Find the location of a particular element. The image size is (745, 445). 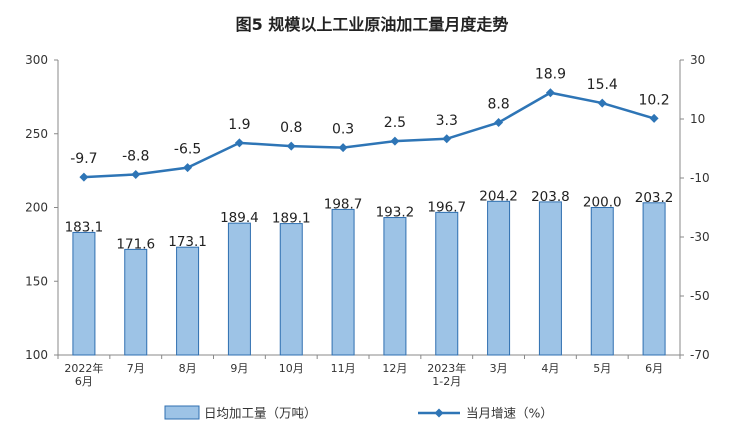

bar-value-label: 189.1 is located at coordinates (291, 219).